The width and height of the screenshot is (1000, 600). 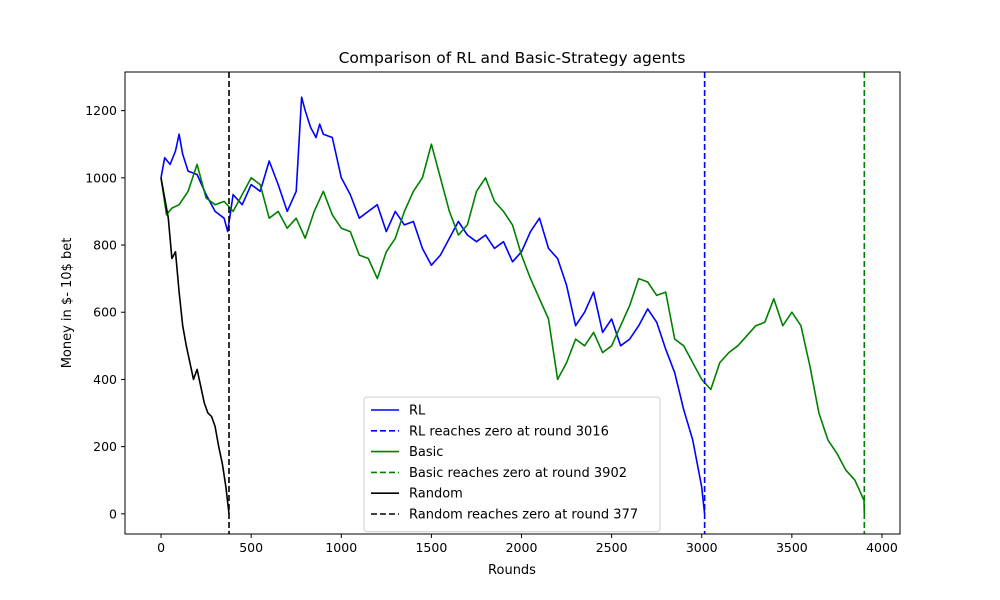 I want to click on series-line-random, so click(x=195, y=345).